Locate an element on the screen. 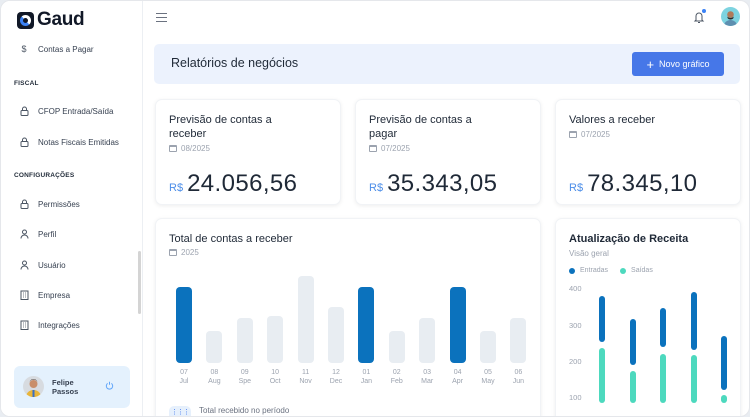  sidebar-item-label: Notas Fiscais Emitidas is located at coordinates (78, 142).